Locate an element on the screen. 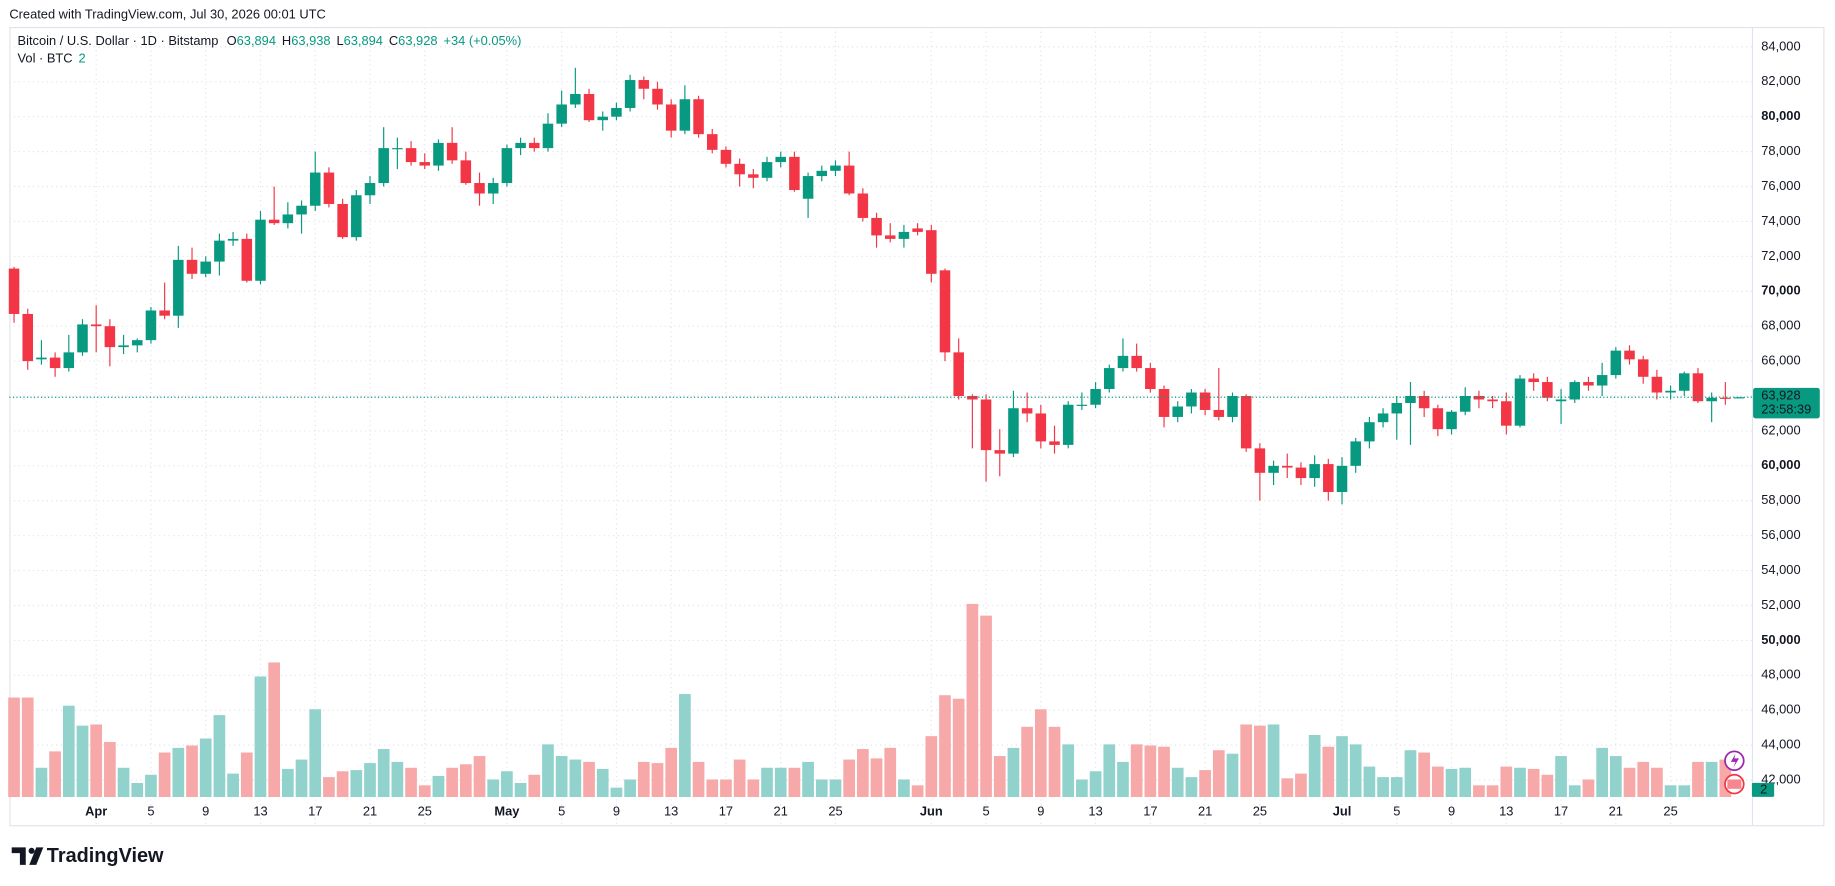 The width and height of the screenshot is (1835, 886). close-value: 63,928 is located at coordinates (417, 41).